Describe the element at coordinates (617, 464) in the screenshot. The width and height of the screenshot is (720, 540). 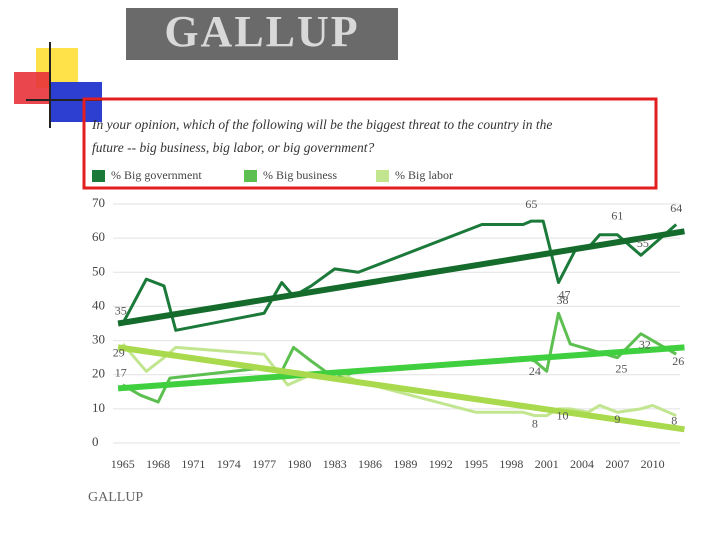
I see `x-tick-label: 2007` at that location.